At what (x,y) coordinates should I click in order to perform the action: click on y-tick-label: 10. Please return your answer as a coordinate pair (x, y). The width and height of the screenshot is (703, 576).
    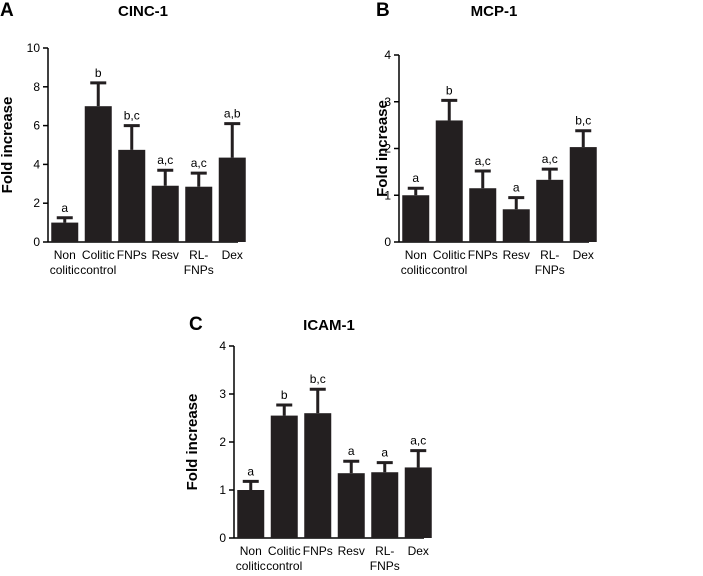
    Looking at the image, I should click on (34, 48).